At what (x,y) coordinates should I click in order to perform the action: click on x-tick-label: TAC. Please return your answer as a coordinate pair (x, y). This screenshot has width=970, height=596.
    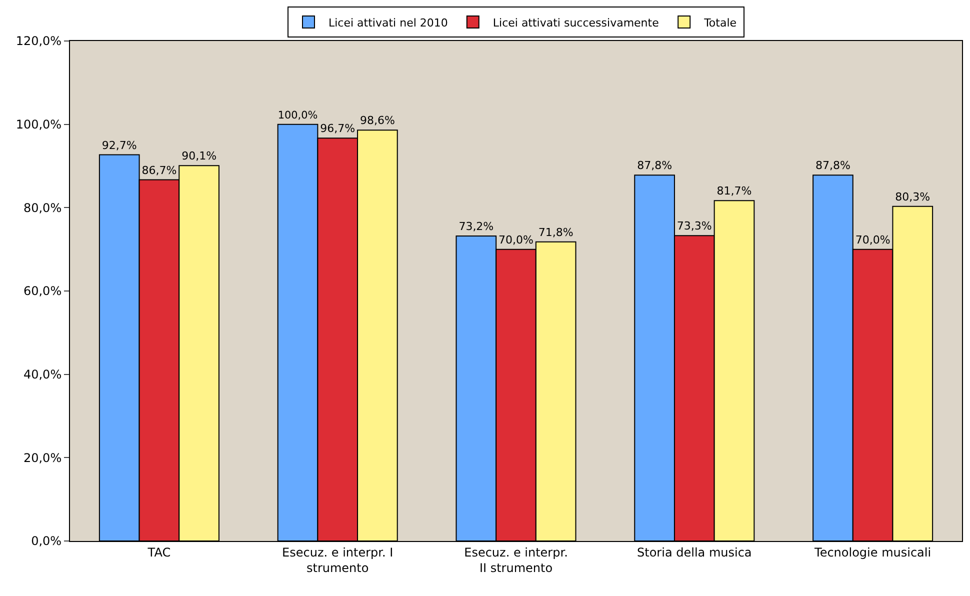
    Looking at the image, I should click on (158, 552).